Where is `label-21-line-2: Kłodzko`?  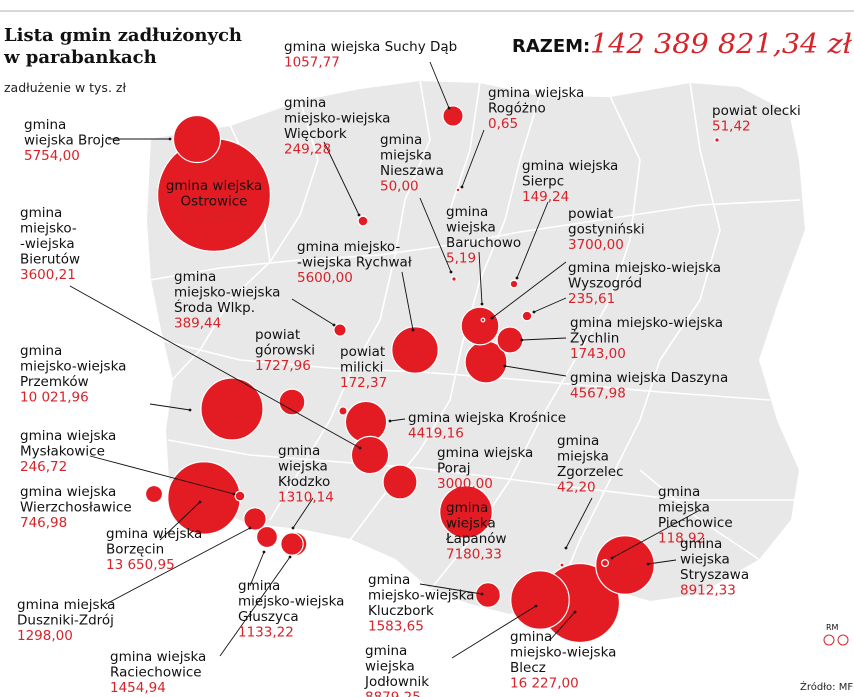
label-21-line-2: Kłodzko is located at coordinates (304, 482).